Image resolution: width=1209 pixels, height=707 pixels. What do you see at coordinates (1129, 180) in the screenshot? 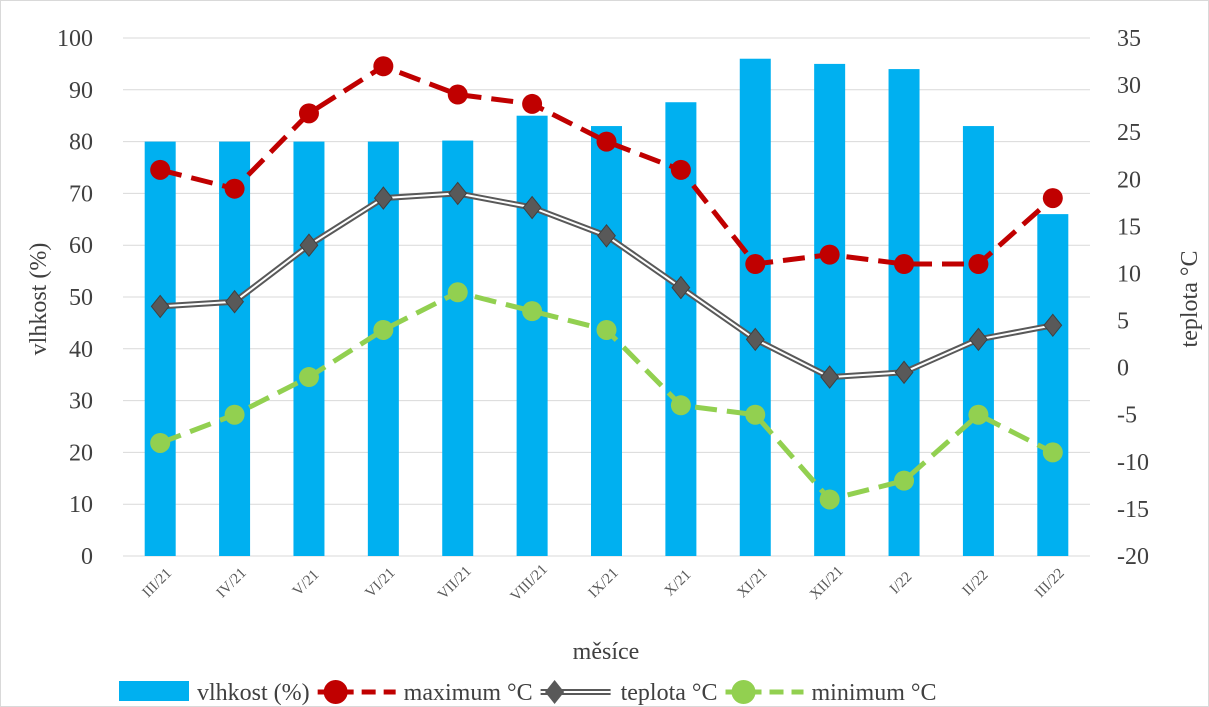
I see `y-right-tick-label: 20` at bounding box center [1129, 180].